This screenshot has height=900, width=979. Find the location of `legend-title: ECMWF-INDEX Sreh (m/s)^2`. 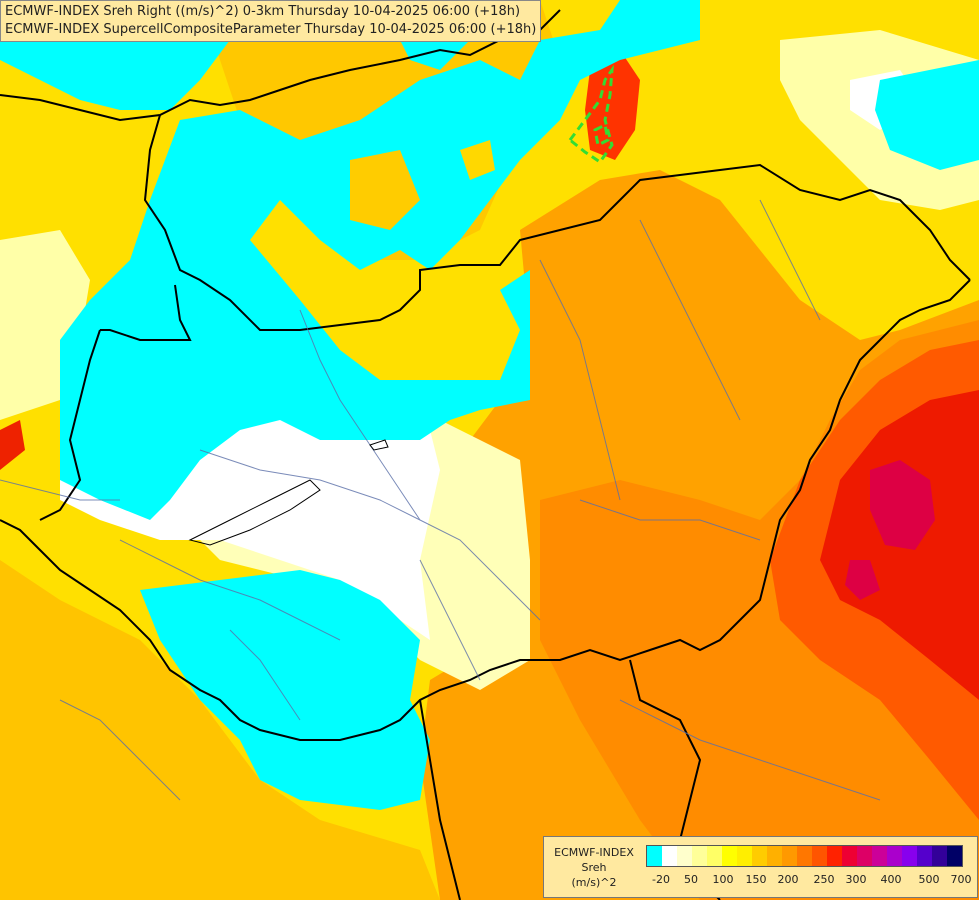

legend-title: ECMWF-INDEX Sreh (m/s)^2 is located at coordinates (594, 867).